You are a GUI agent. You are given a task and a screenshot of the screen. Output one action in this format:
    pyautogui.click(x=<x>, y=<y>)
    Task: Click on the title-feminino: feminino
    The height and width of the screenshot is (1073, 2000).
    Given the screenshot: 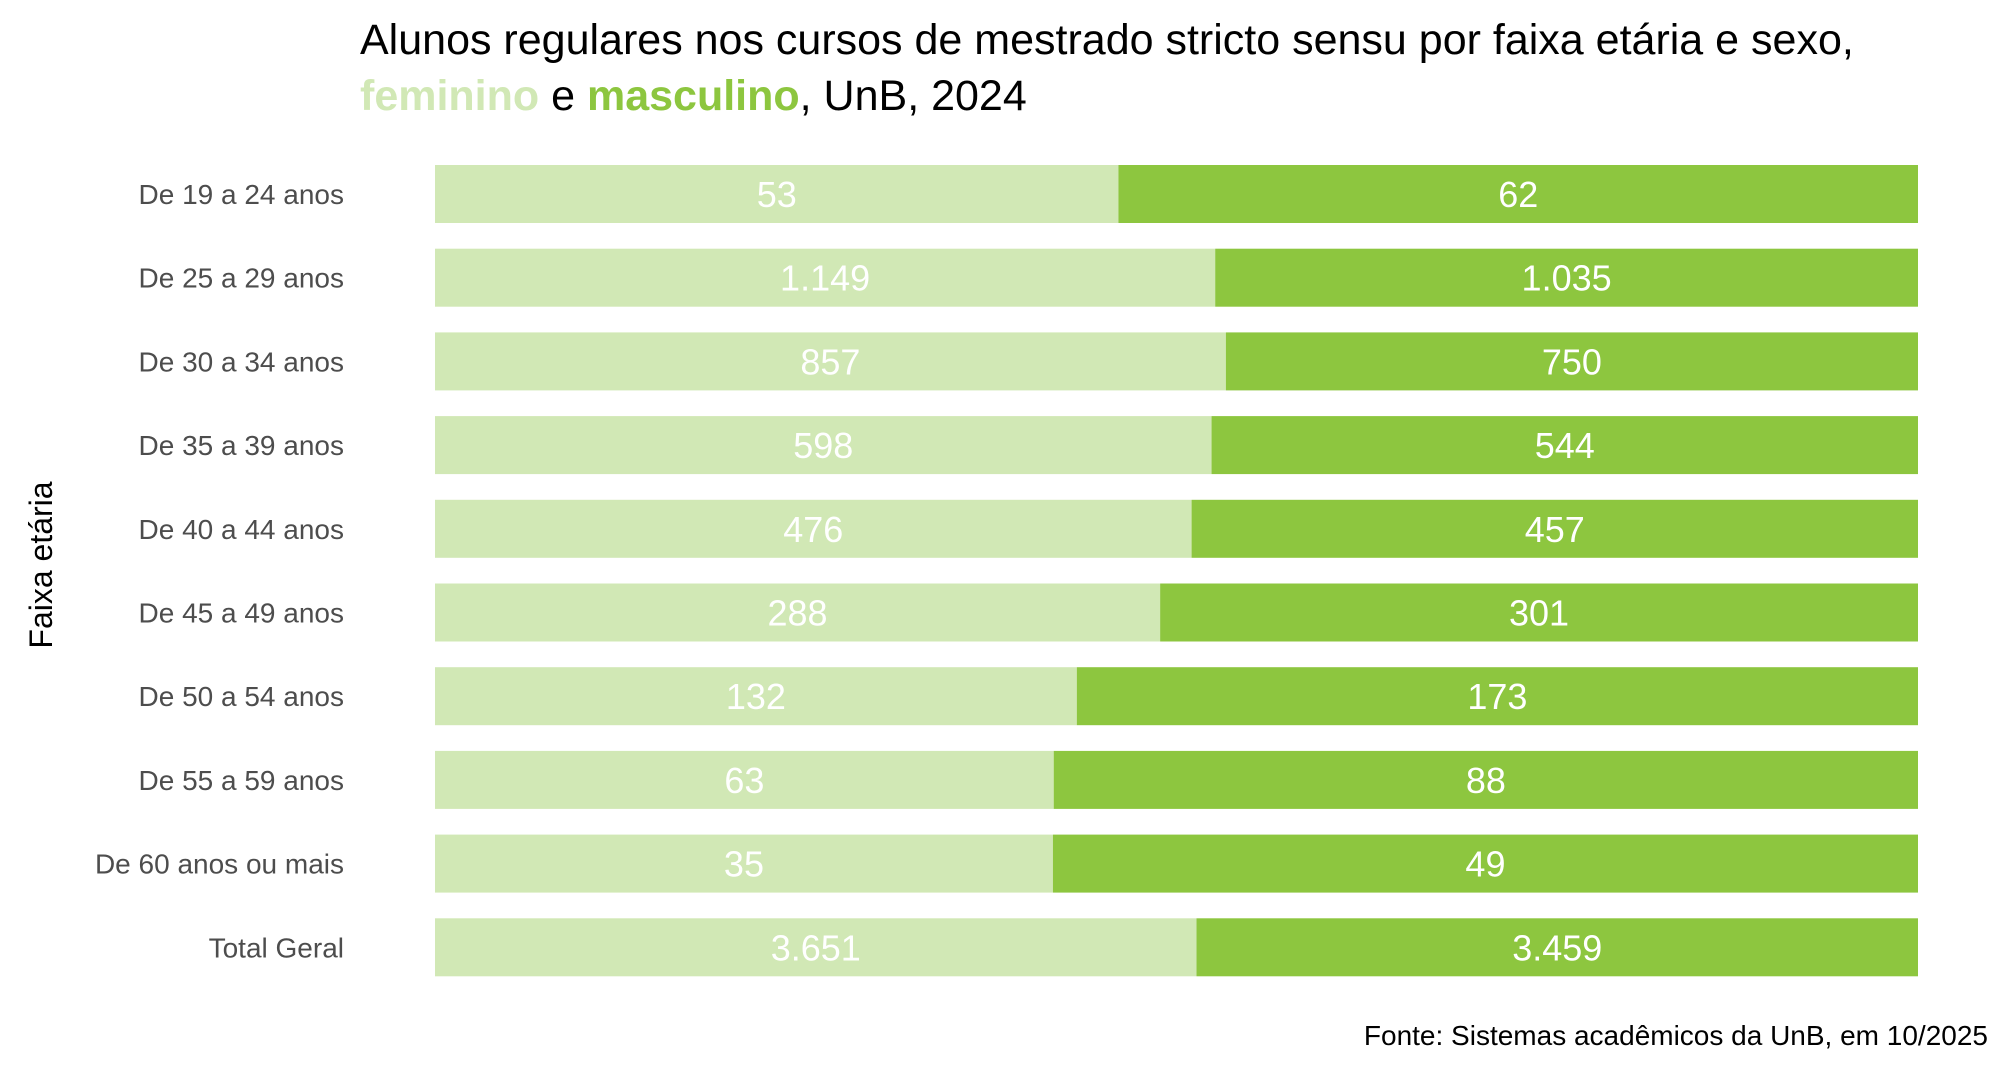 What is the action you would take?
    pyautogui.click(x=449, y=96)
    